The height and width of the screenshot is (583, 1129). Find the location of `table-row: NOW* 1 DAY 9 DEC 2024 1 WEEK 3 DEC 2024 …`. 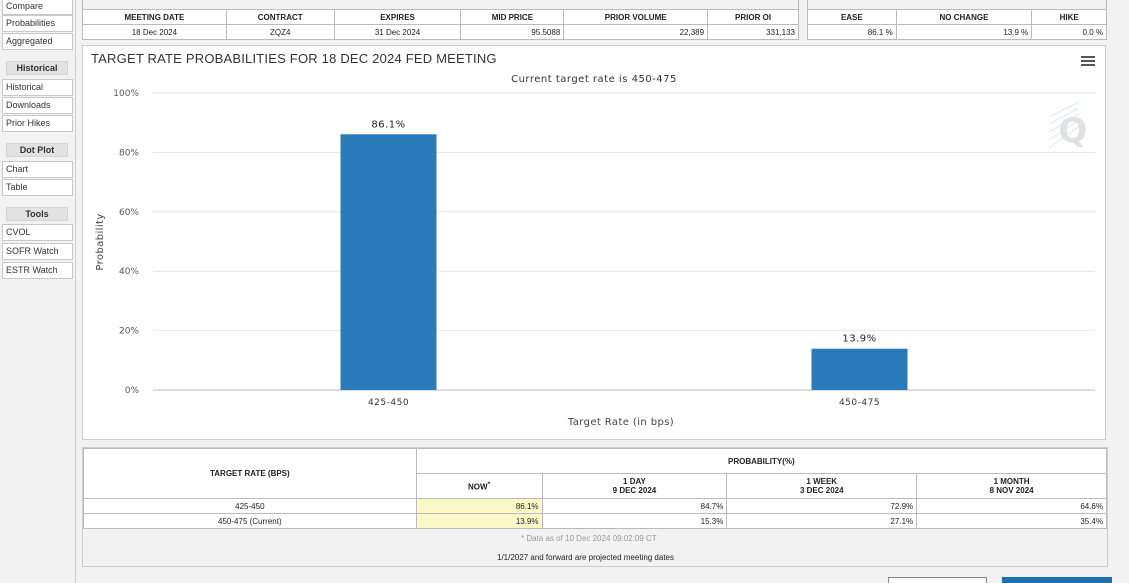

table-row: NOW* 1 DAY 9 DEC 2024 1 WEEK 3 DEC 2024 … is located at coordinates (595, 486).